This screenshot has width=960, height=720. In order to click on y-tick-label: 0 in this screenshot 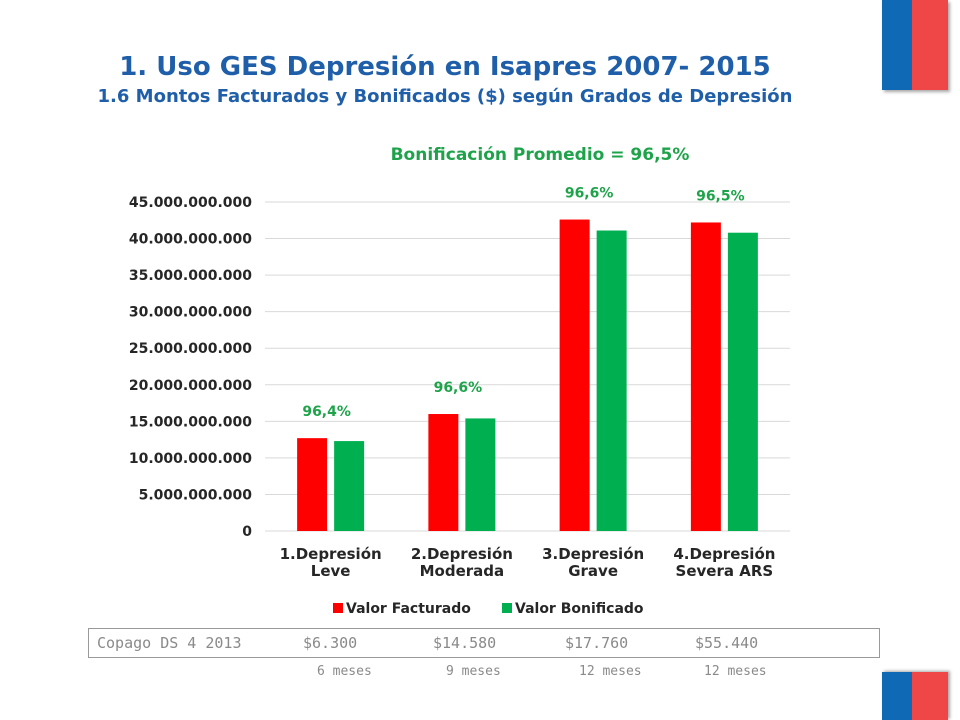, I will do `click(247, 532)`.